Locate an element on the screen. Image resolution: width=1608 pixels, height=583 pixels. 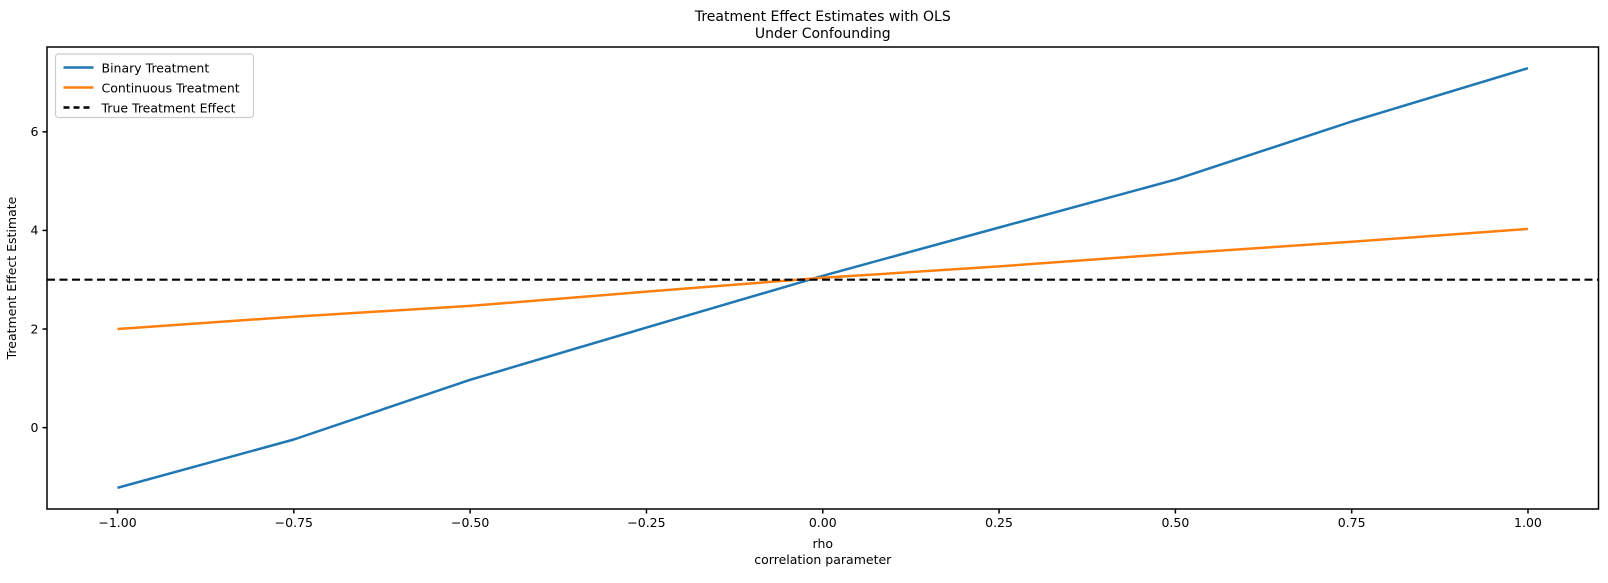
y-tick-label: 6 is located at coordinates (35, 131).